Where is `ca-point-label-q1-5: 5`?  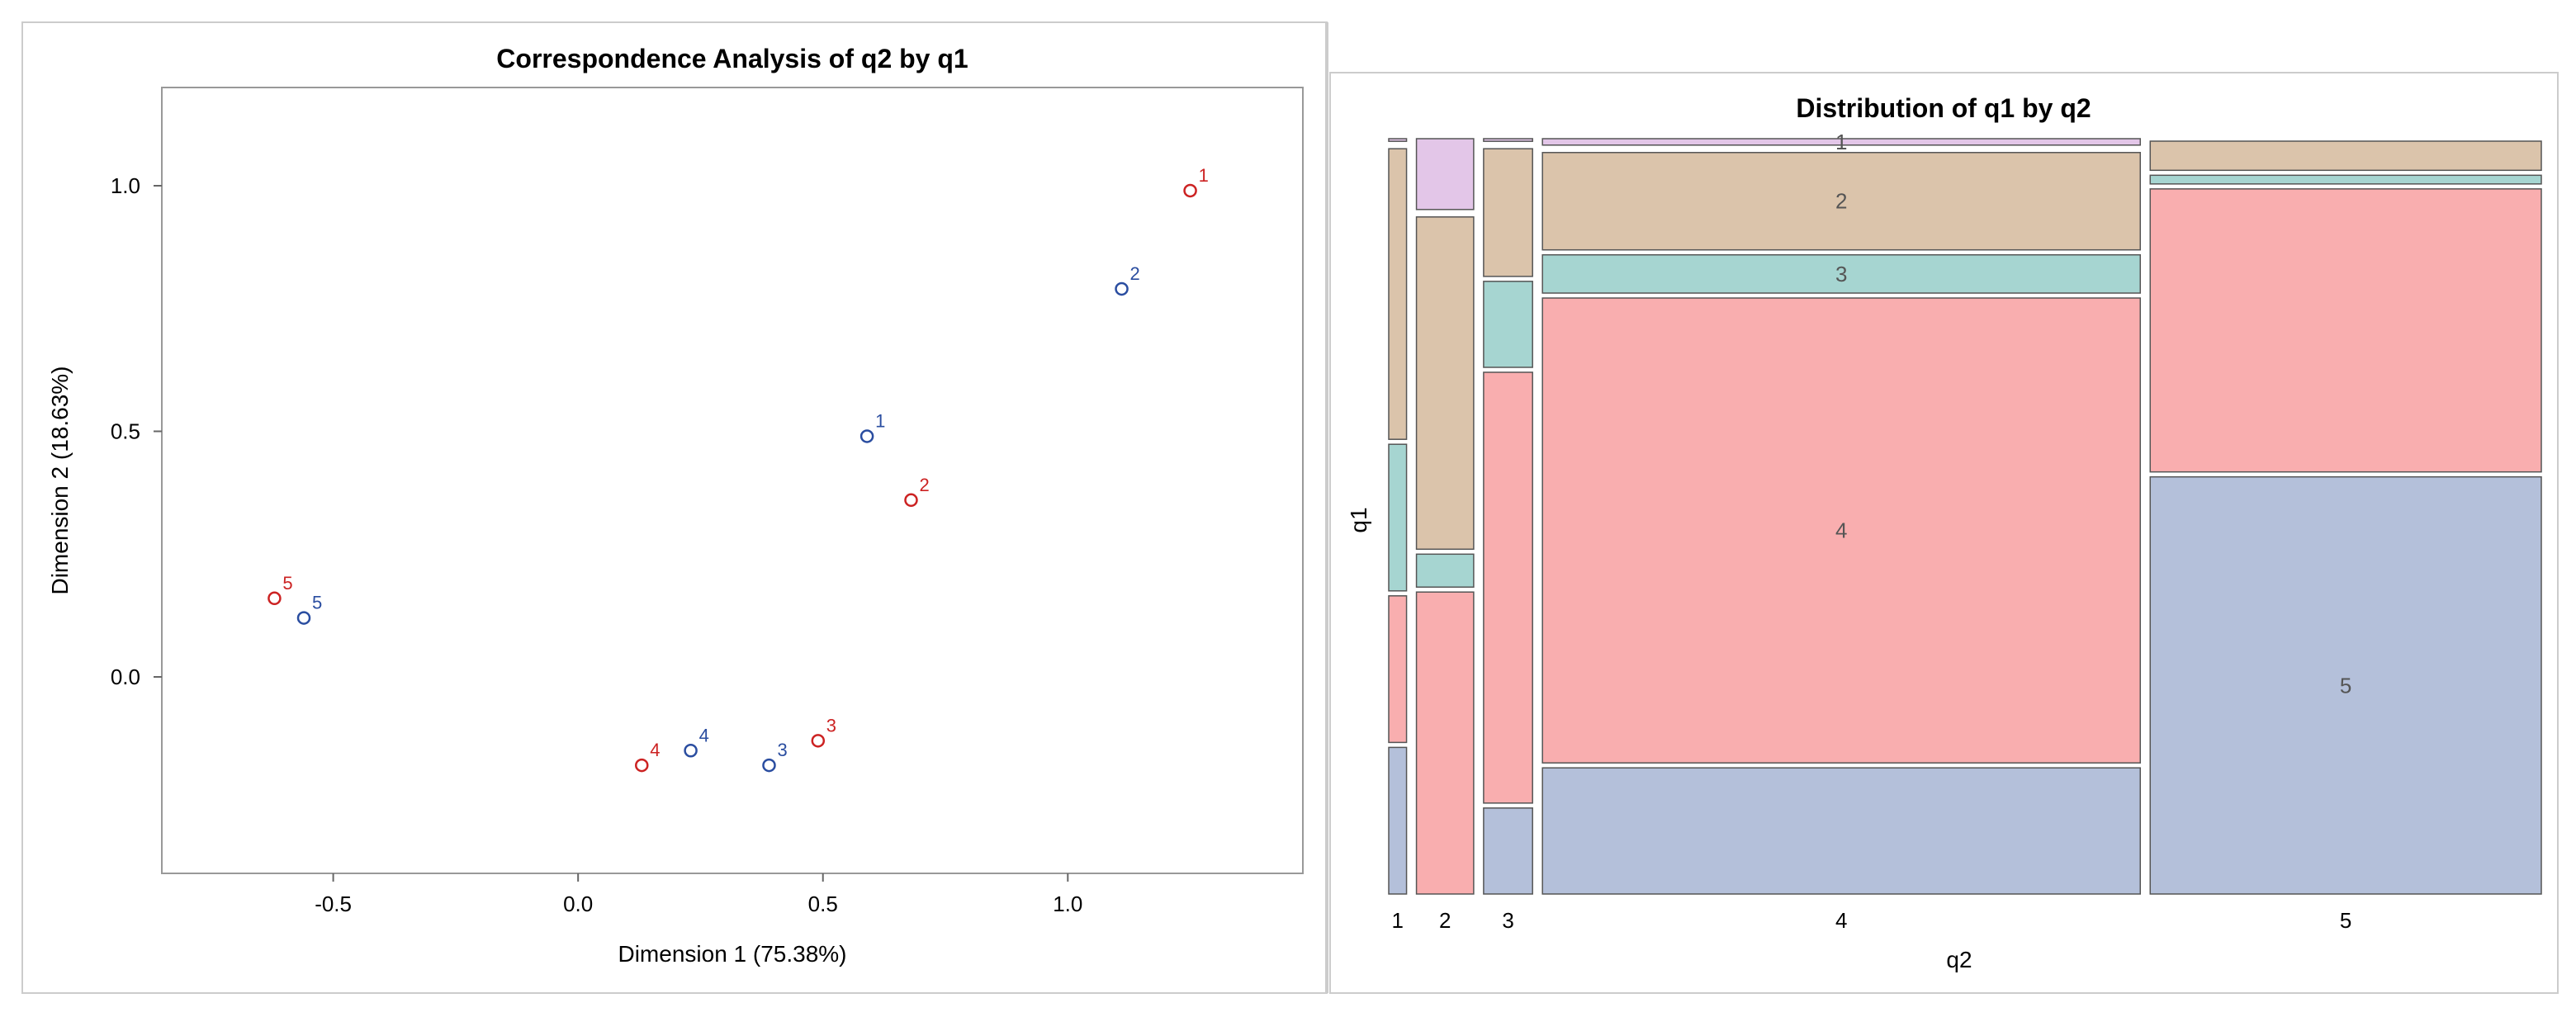 ca-point-label-q1-5: 5 is located at coordinates (287, 583).